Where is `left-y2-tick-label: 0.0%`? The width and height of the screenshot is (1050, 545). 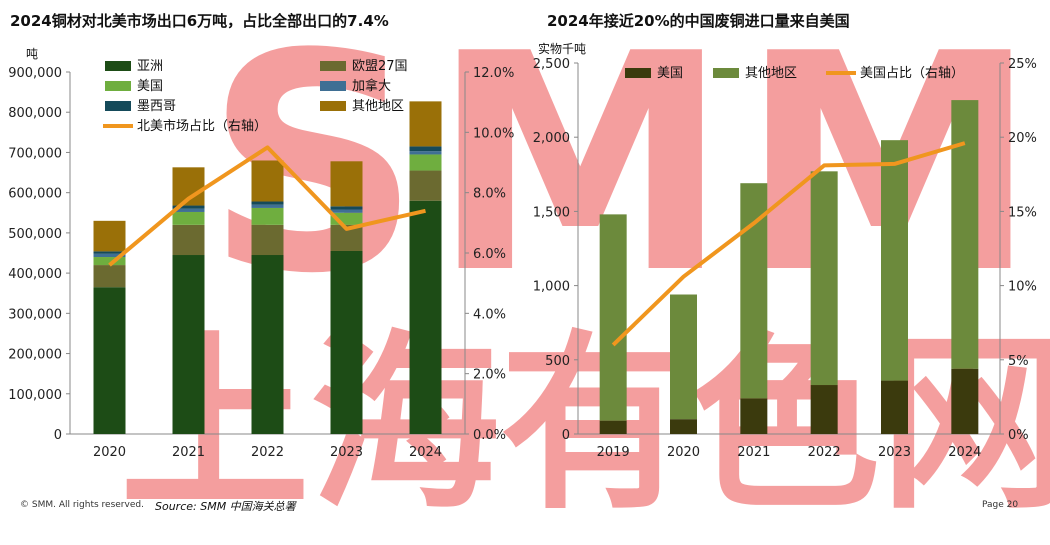 left-y2-tick-label: 0.0% is located at coordinates (489, 435).